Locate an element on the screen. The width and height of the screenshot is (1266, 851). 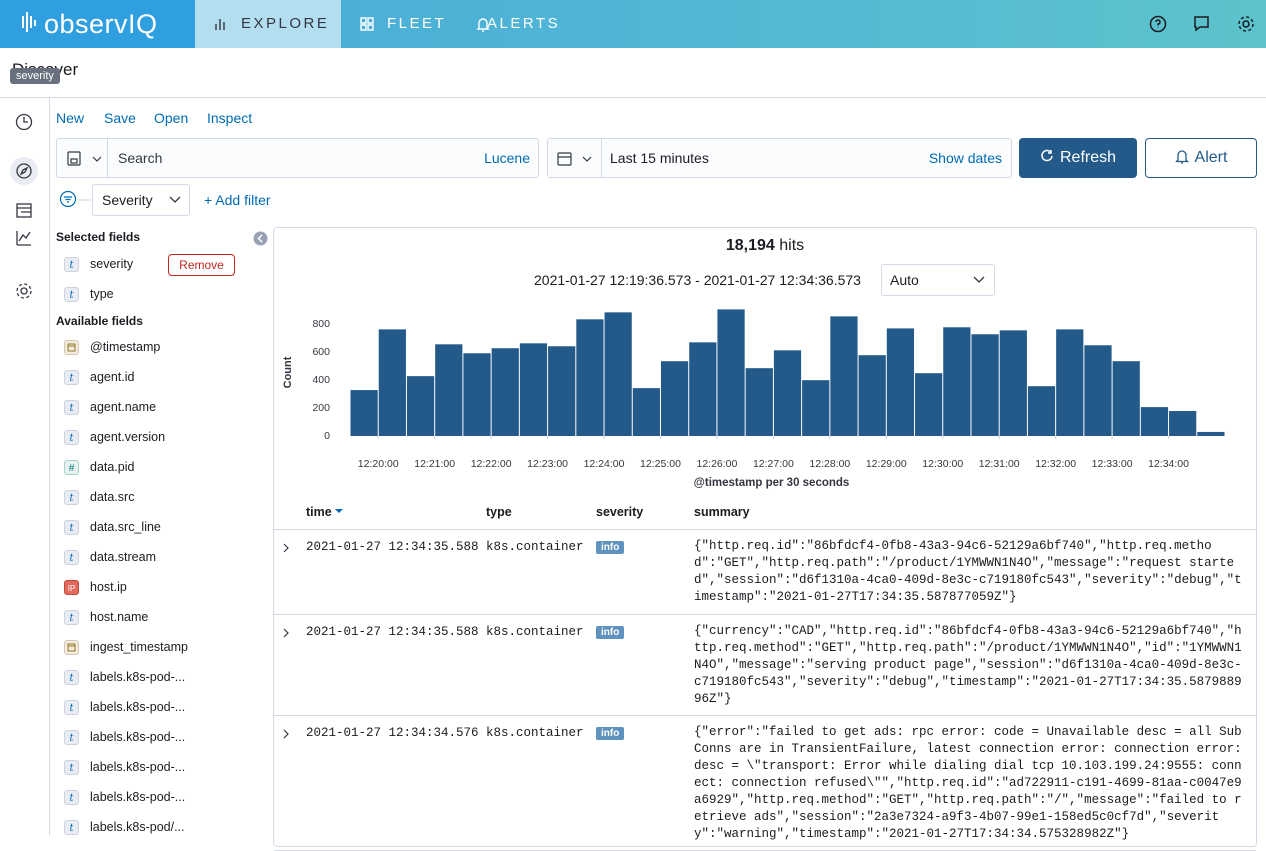
column-header: type is located at coordinates (499, 512).